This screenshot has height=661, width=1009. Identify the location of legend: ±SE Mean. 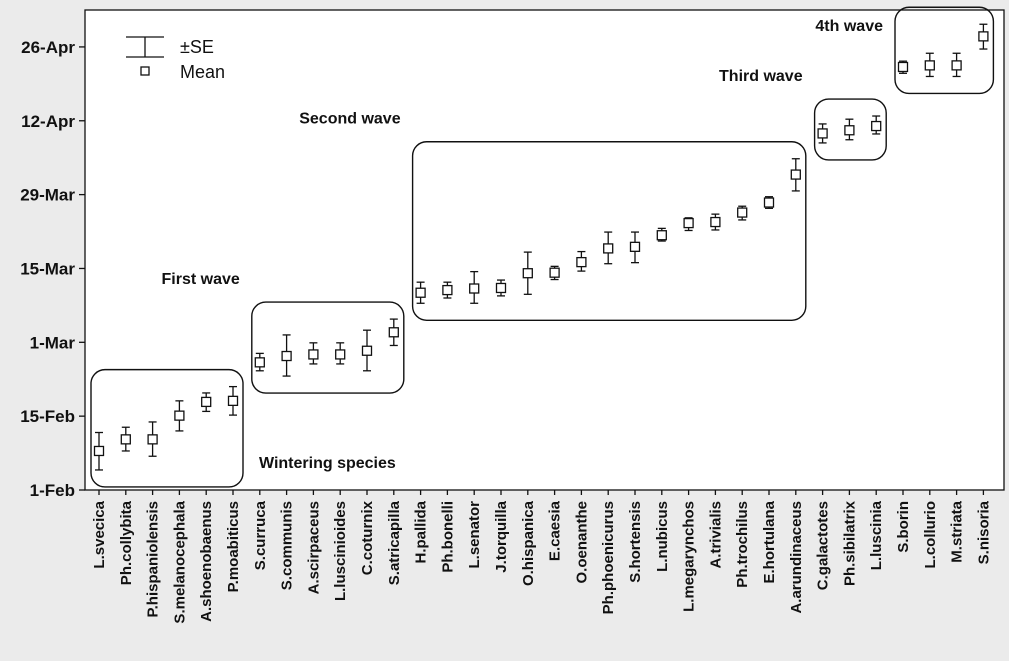
(175, 58).